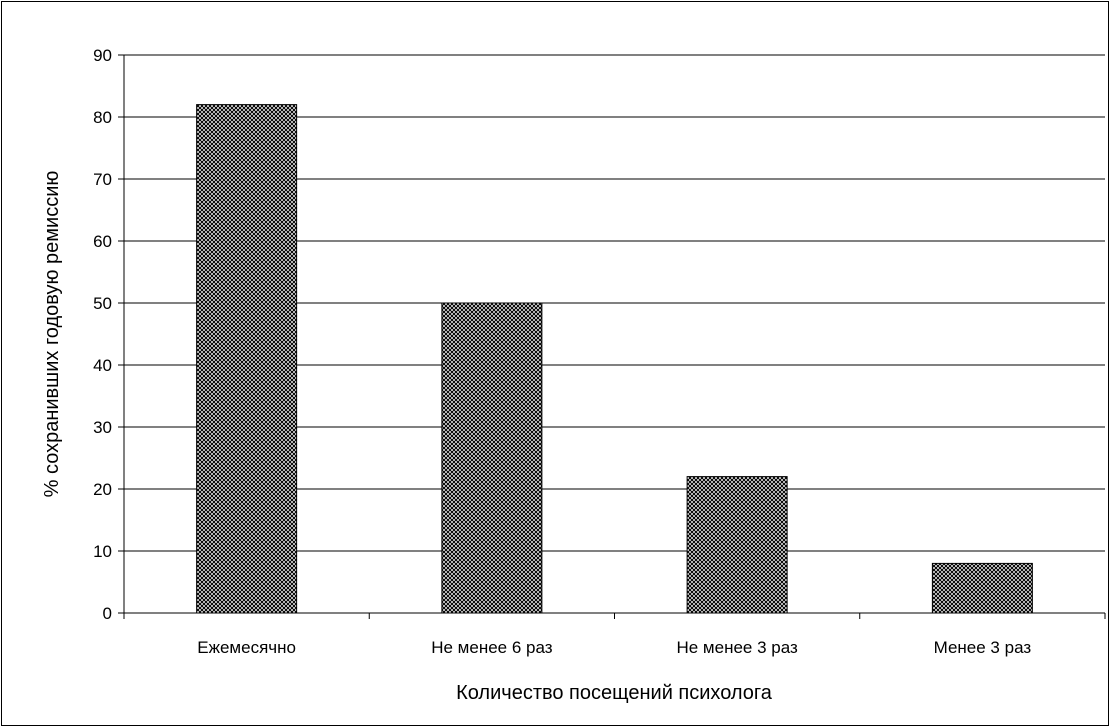 The image size is (1110, 727). What do you see at coordinates (102, 489) in the screenshot?
I see `y-tick-label: 20` at bounding box center [102, 489].